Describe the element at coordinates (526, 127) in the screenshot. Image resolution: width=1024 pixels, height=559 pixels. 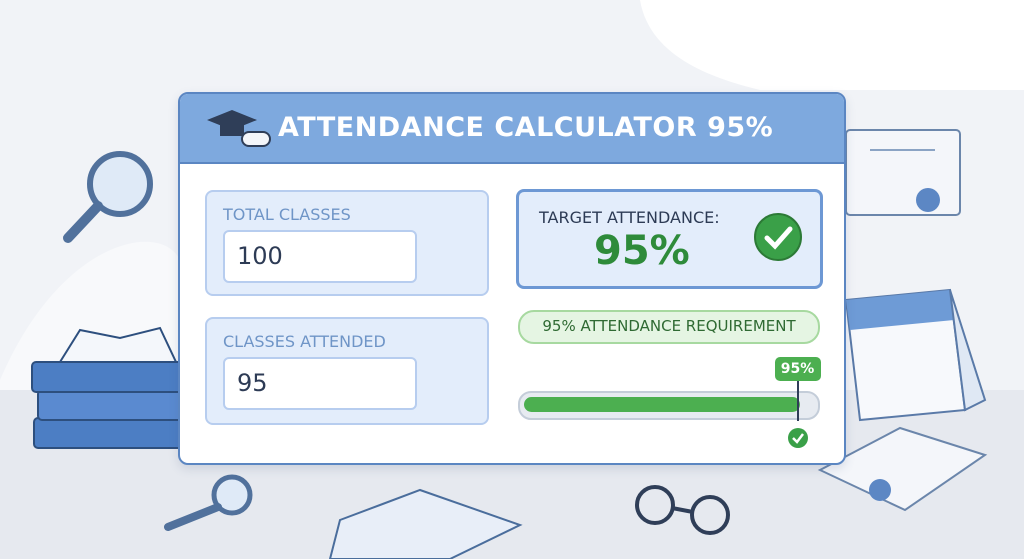
I see `title: ATTENDANCE CALCULATOR 95%` at that location.